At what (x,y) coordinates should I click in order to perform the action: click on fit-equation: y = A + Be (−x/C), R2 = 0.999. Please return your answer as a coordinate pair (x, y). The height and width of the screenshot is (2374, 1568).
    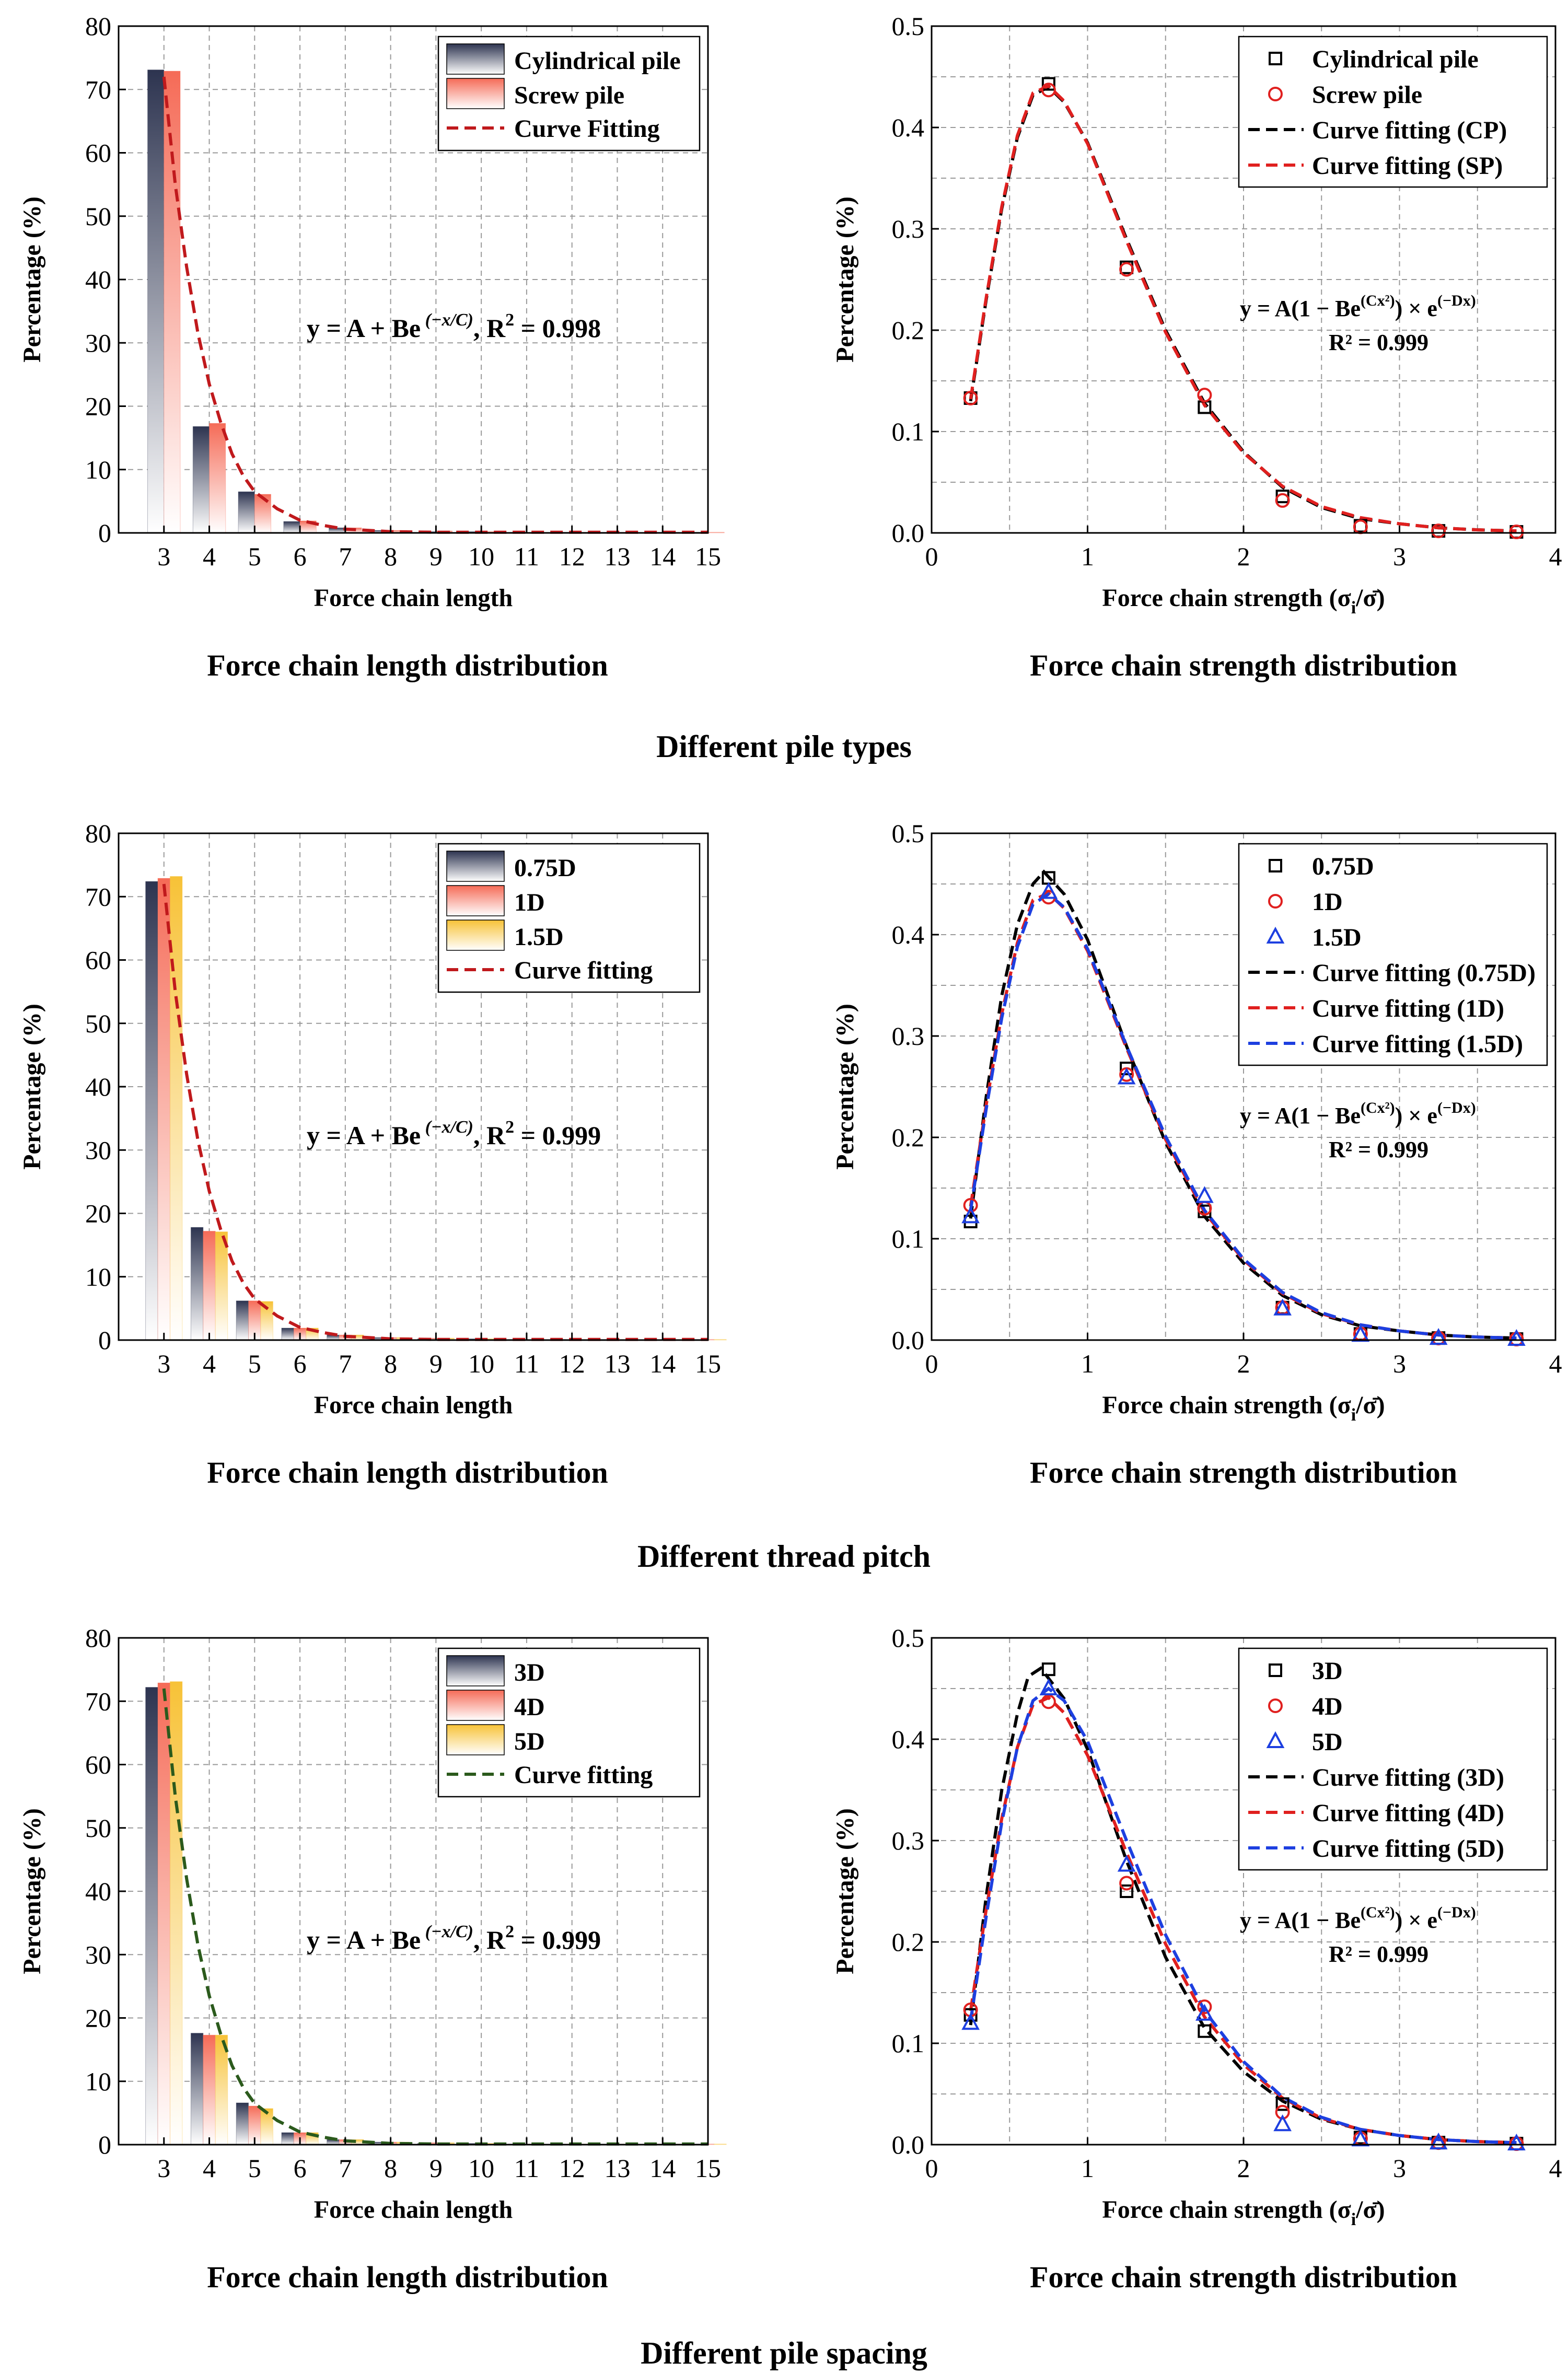
    Looking at the image, I should click on (454, 1134).